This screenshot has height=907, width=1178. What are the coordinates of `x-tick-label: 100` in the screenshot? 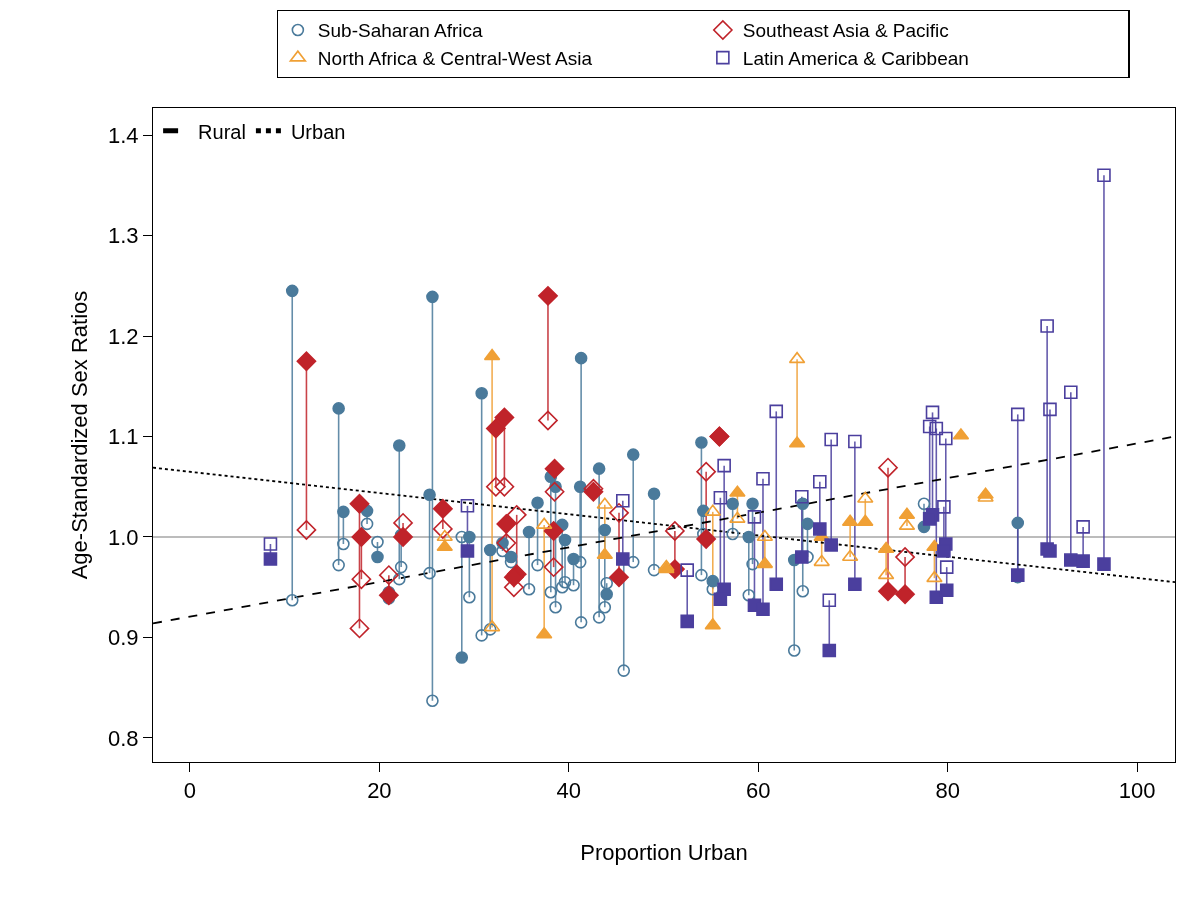 It's located at (1137, 791).